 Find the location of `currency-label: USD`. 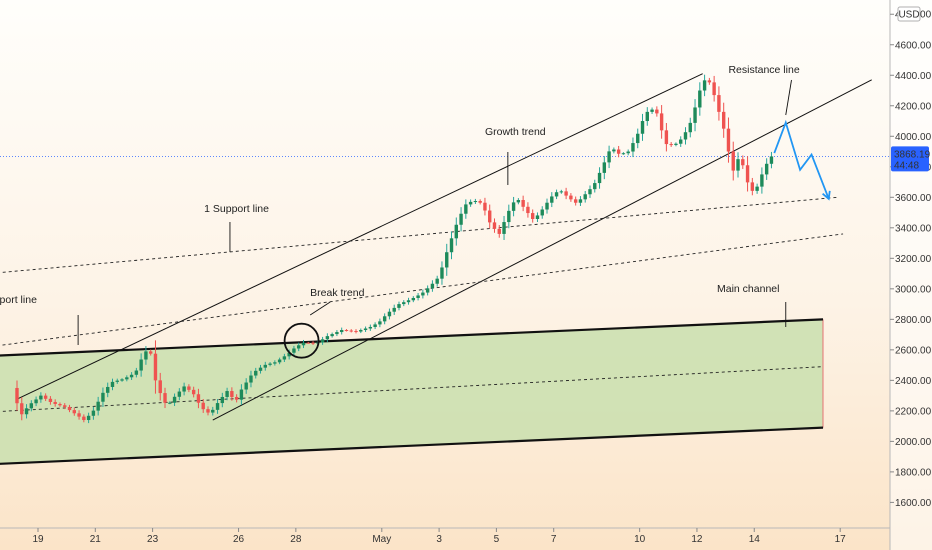

currency-label: USD is located at coordinates (908, 15).